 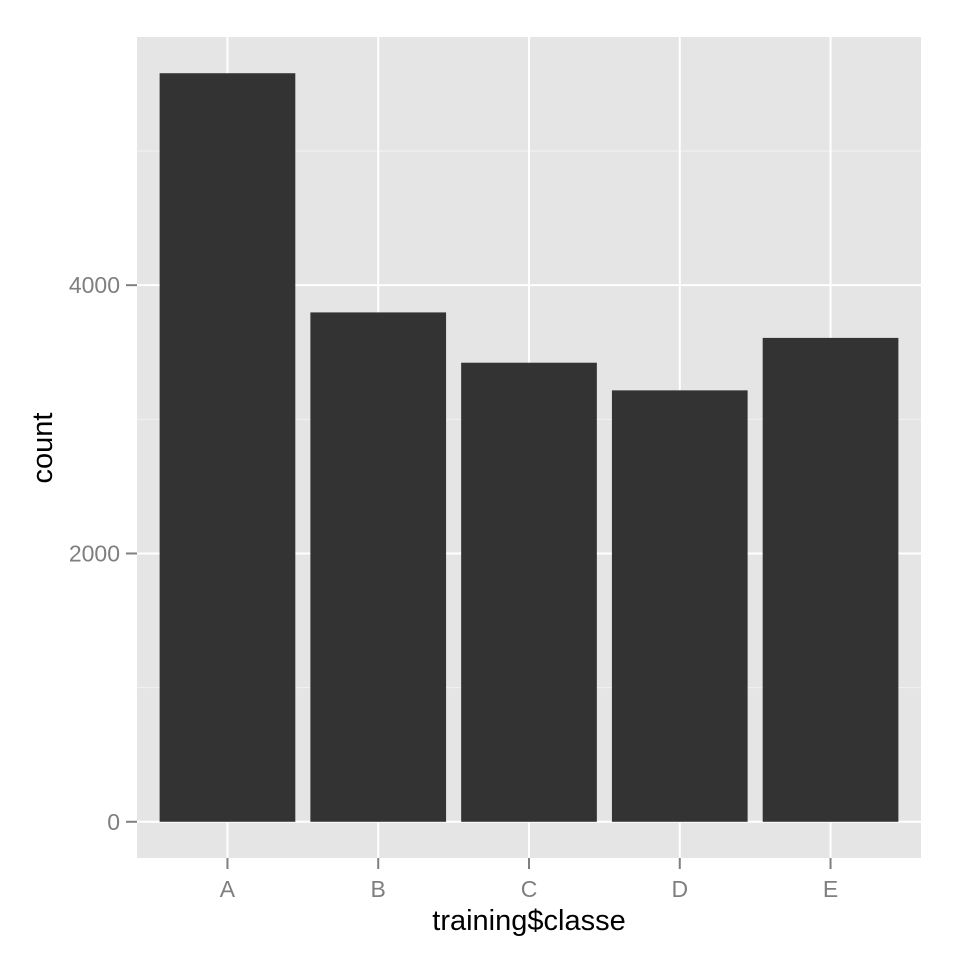 I want to click on x-tick-label: B, so click(x=378, y=889).